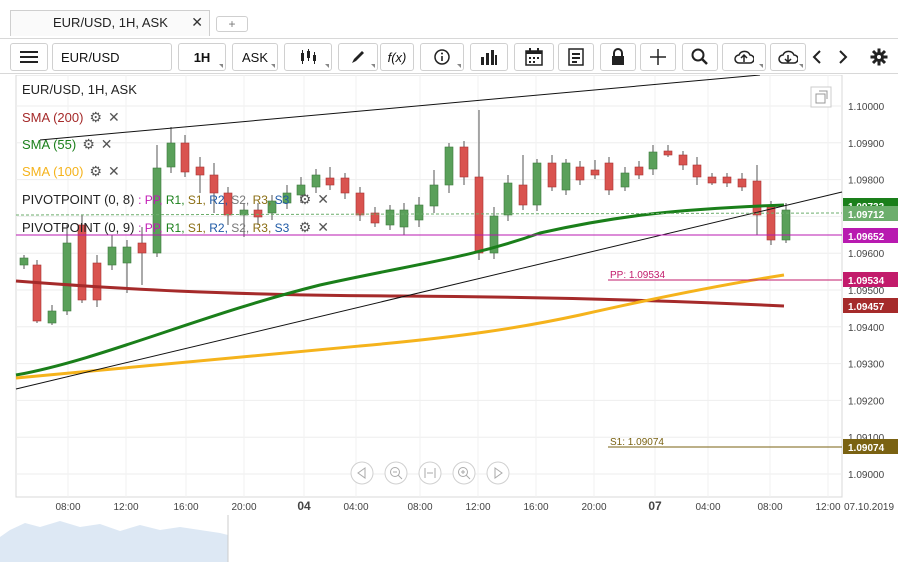 The height and width of the screenshot is (567, 898). What do you see at coordinates (658, 57) in the screenshot?
I see `crosshair-button` at bounding box center [658, 57].